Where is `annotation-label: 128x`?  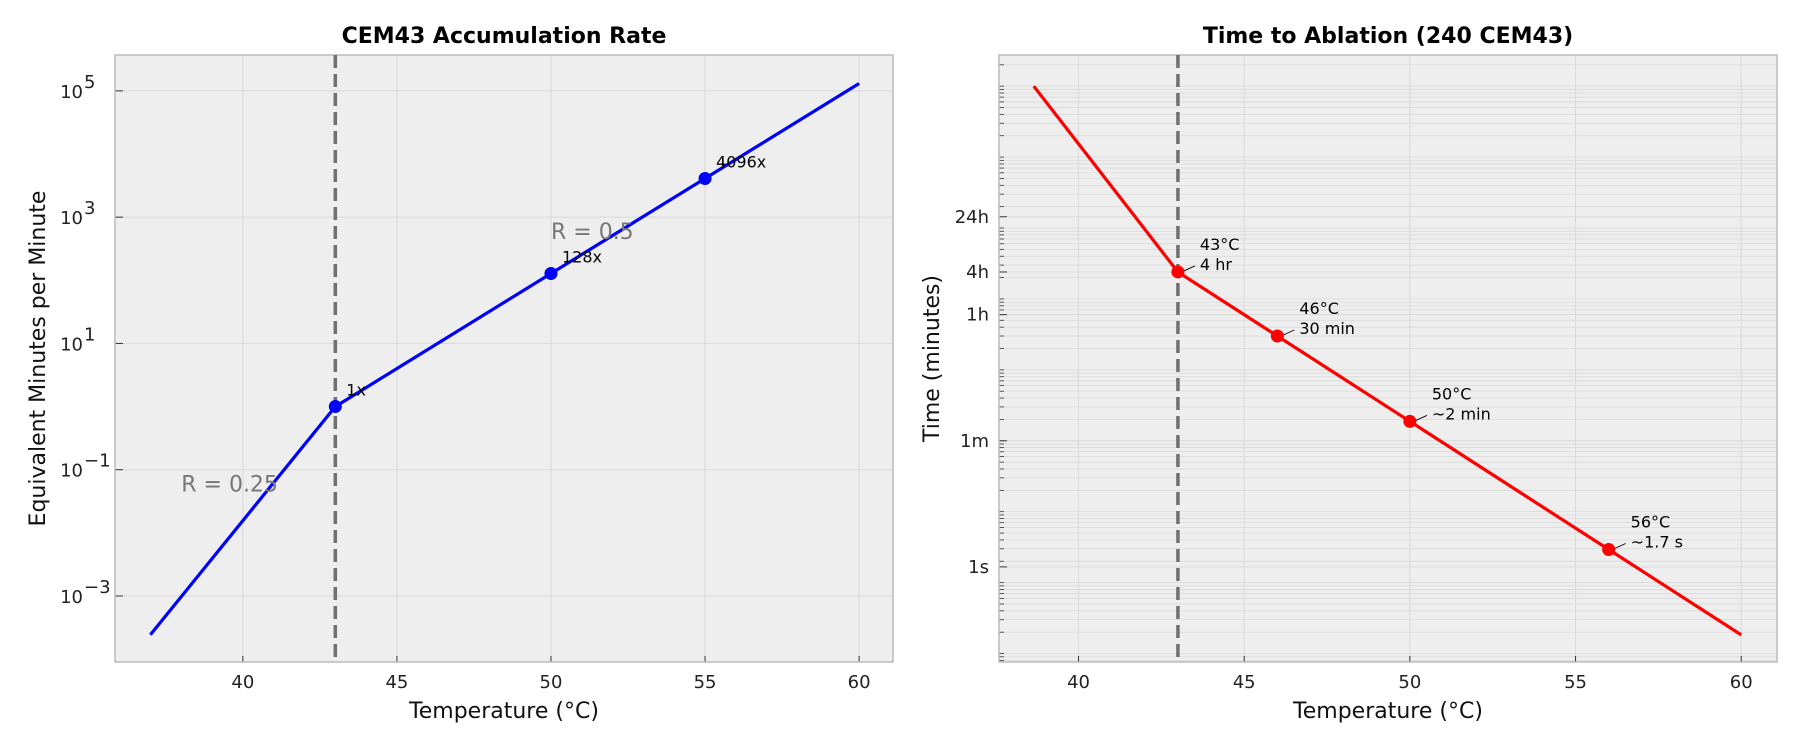
annotation-label: 128x is located at coordinates (582, 257).